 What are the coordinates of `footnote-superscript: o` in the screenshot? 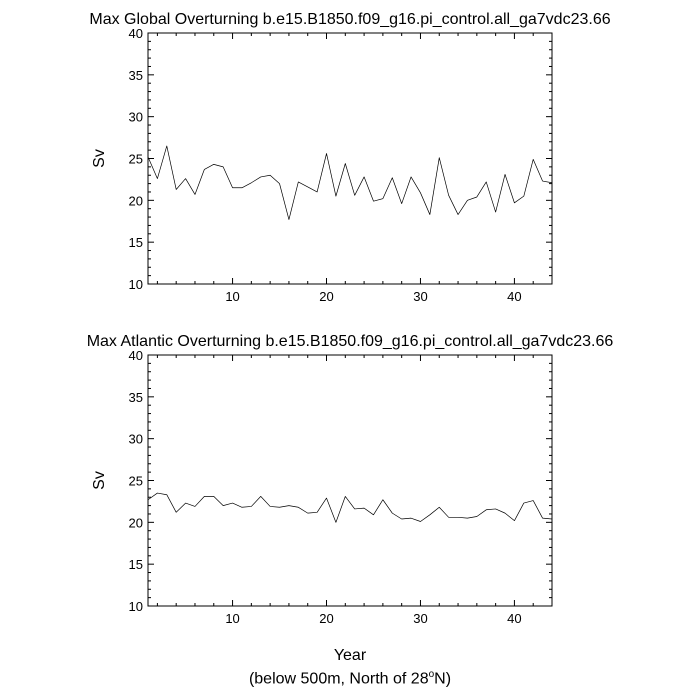 It's located at (431, 674).